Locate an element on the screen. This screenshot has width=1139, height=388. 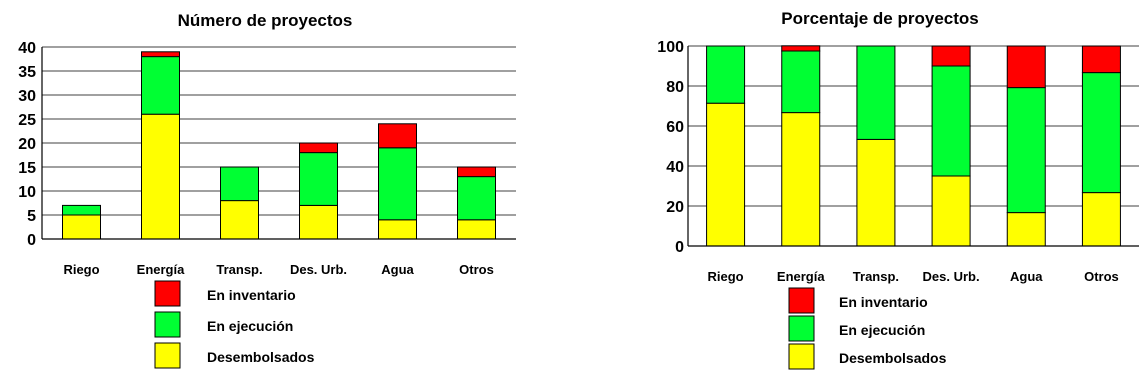
y-tick-label: 100 is located at coordinates (670, 47).